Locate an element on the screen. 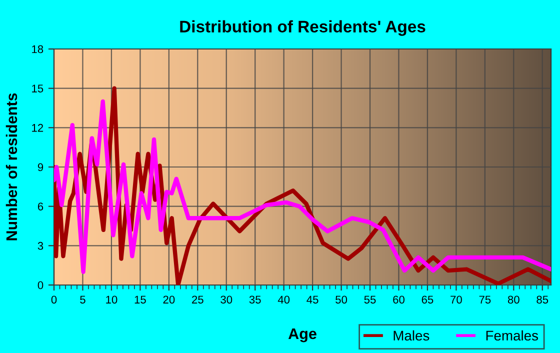 This screenshot has width=560, height=353. x-tick-label: 20 is located at coordinates (169, 300).